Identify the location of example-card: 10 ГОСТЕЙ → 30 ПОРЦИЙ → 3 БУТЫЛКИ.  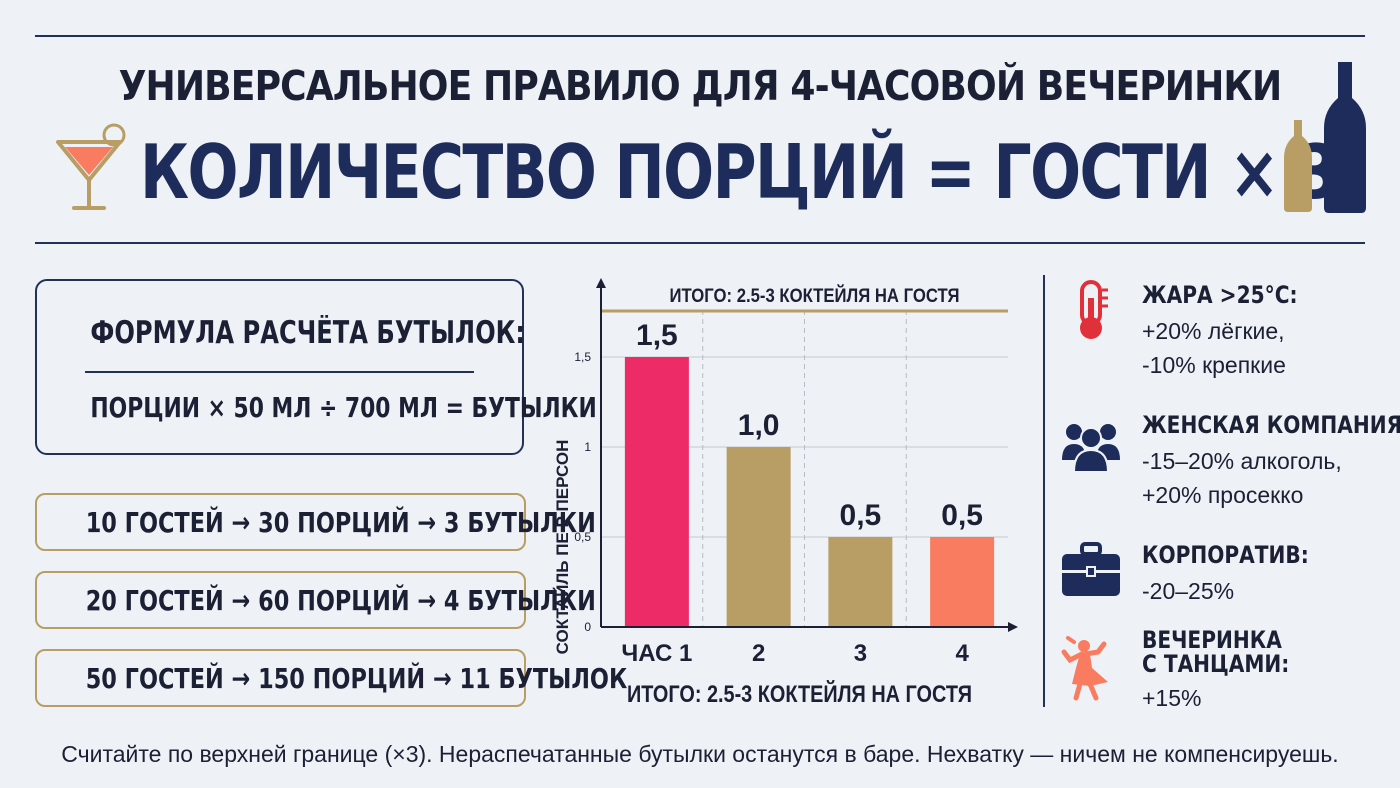
(315, 522).